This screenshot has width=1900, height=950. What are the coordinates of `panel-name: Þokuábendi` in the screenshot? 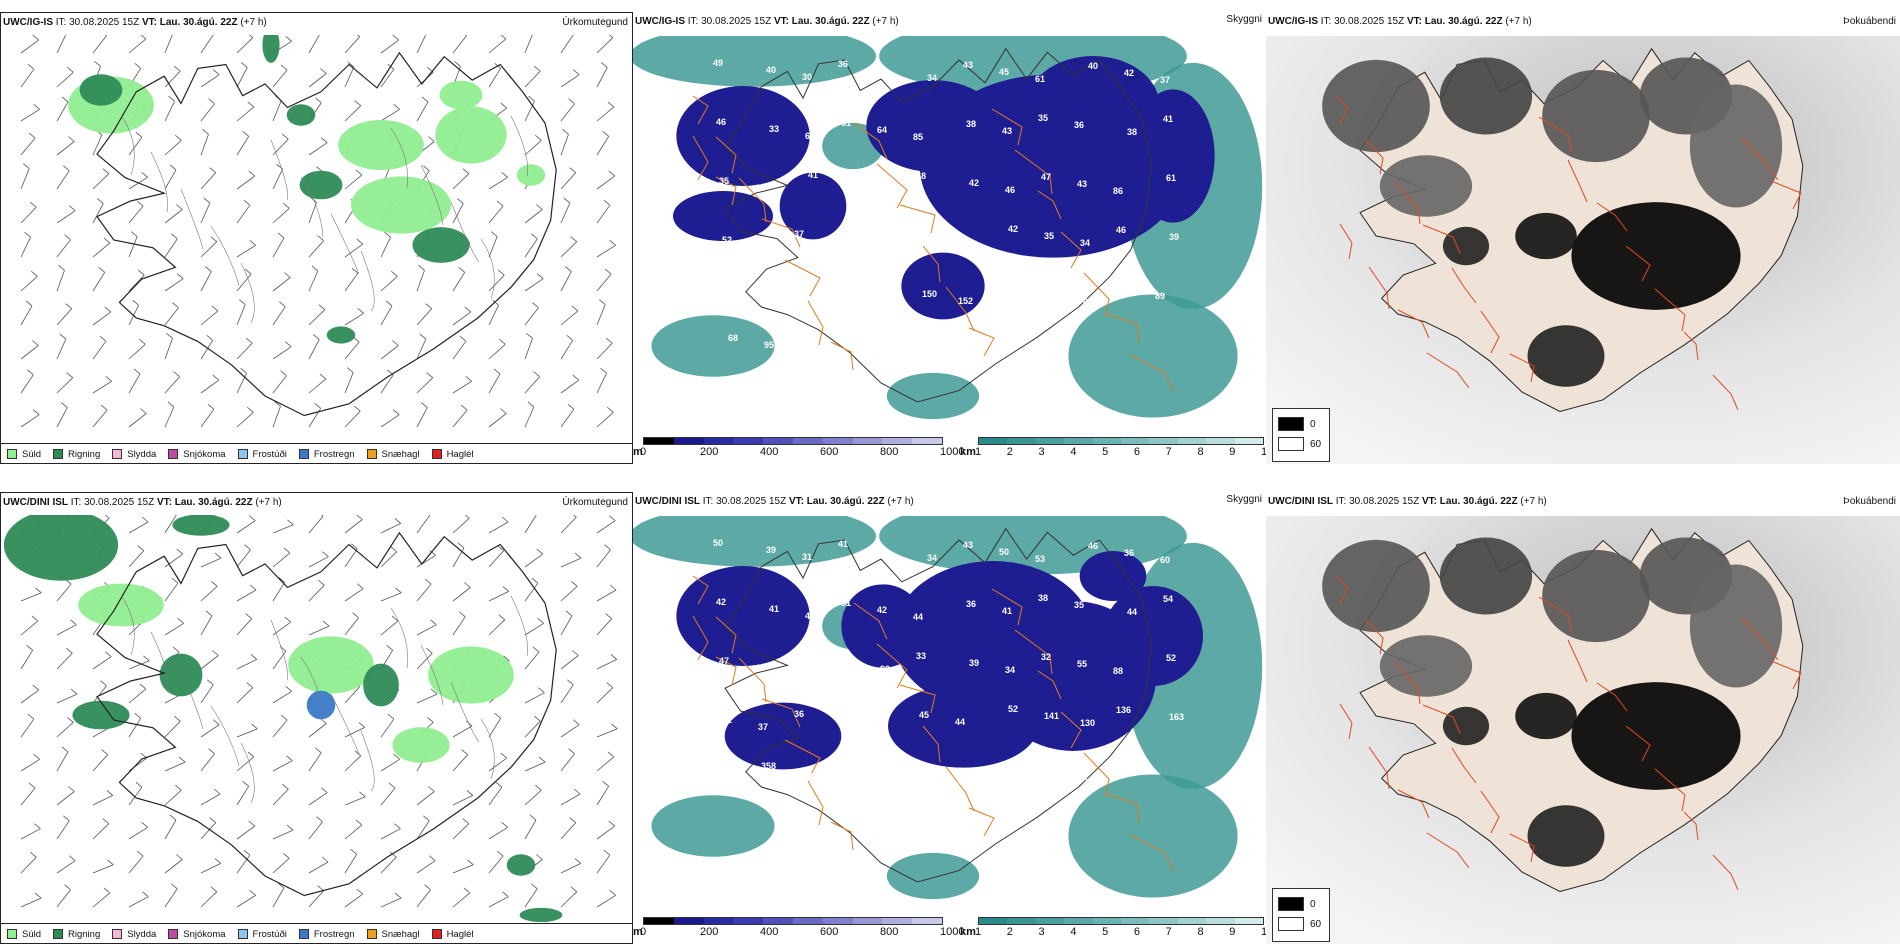 It's located at (1869, 501).